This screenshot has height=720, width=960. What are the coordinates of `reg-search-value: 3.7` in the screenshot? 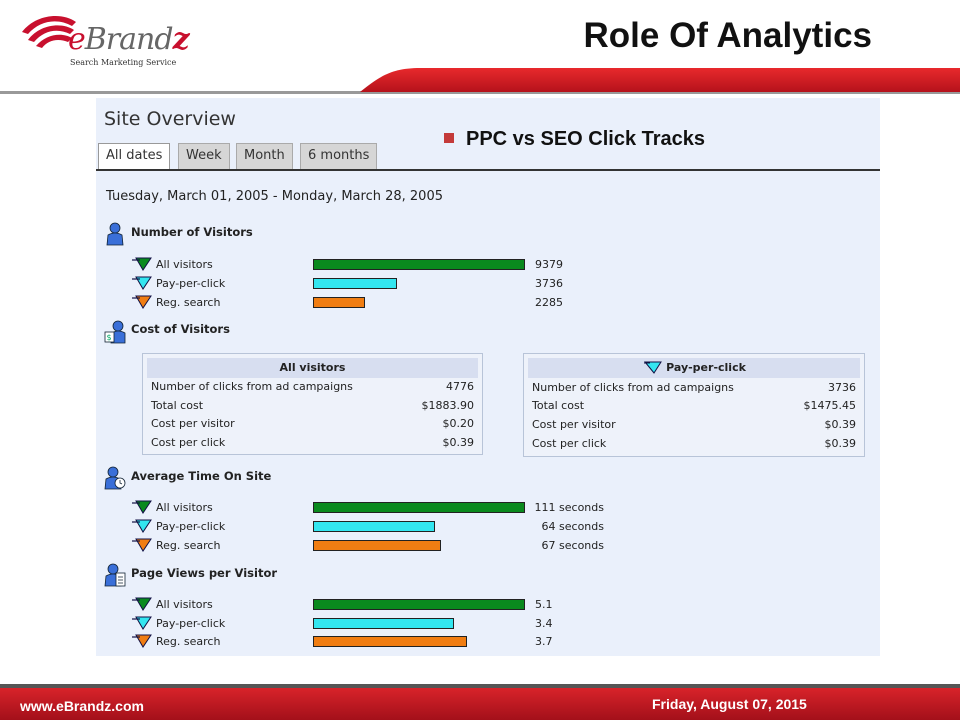 It's located at (544, 641).